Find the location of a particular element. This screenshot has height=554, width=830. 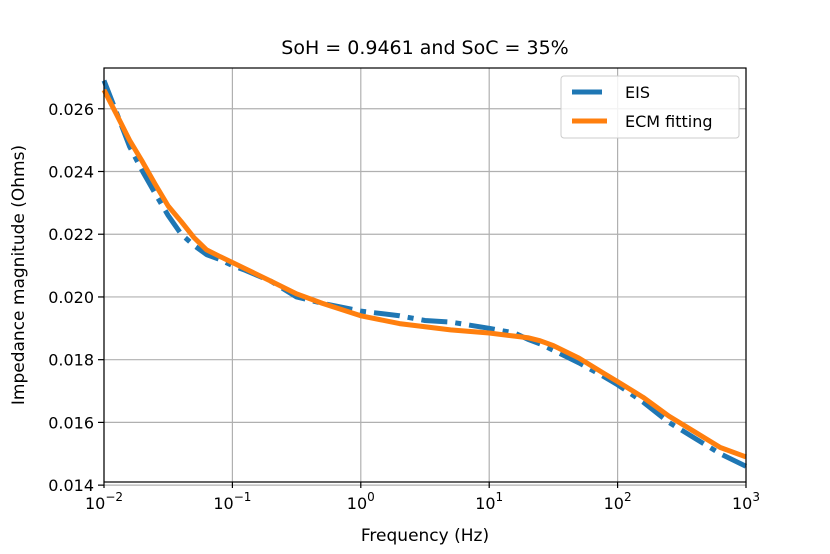

legend-label-eis: EIS is located at coordinates (637, 92).